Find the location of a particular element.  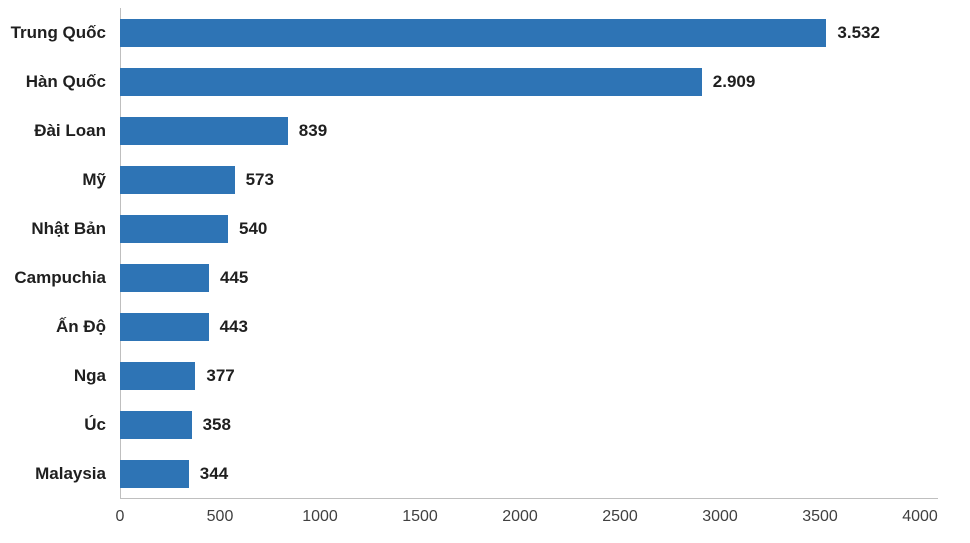

category-label: Nhật Bản is located at coordinates (68, 228).